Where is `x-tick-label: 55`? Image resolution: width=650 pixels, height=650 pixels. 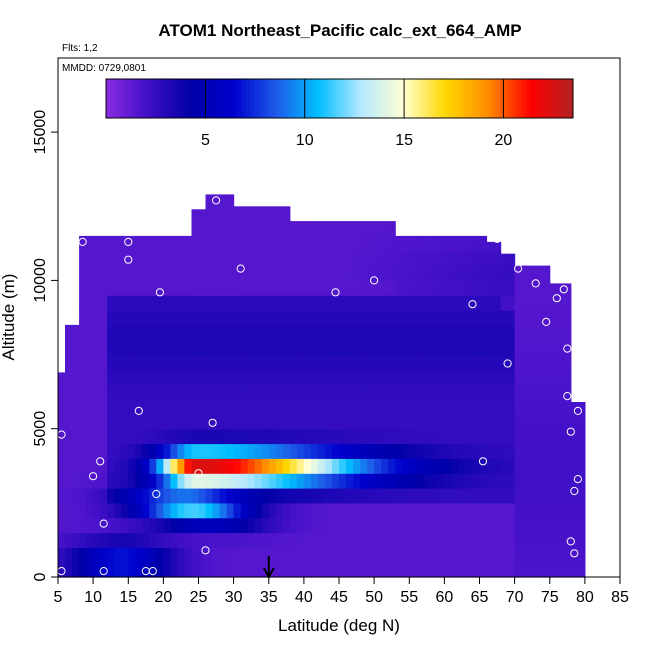 x-tick-label: 55 is located at coordinates (409, 597).